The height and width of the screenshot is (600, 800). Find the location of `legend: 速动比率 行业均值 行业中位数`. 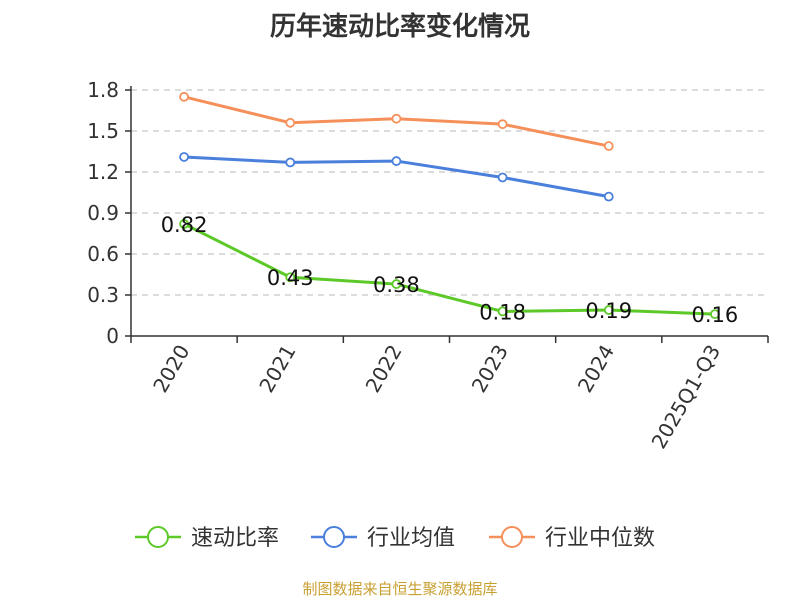

legend: 速动比率 行业均值 行业中位数 is located at coordinates (395, 538).